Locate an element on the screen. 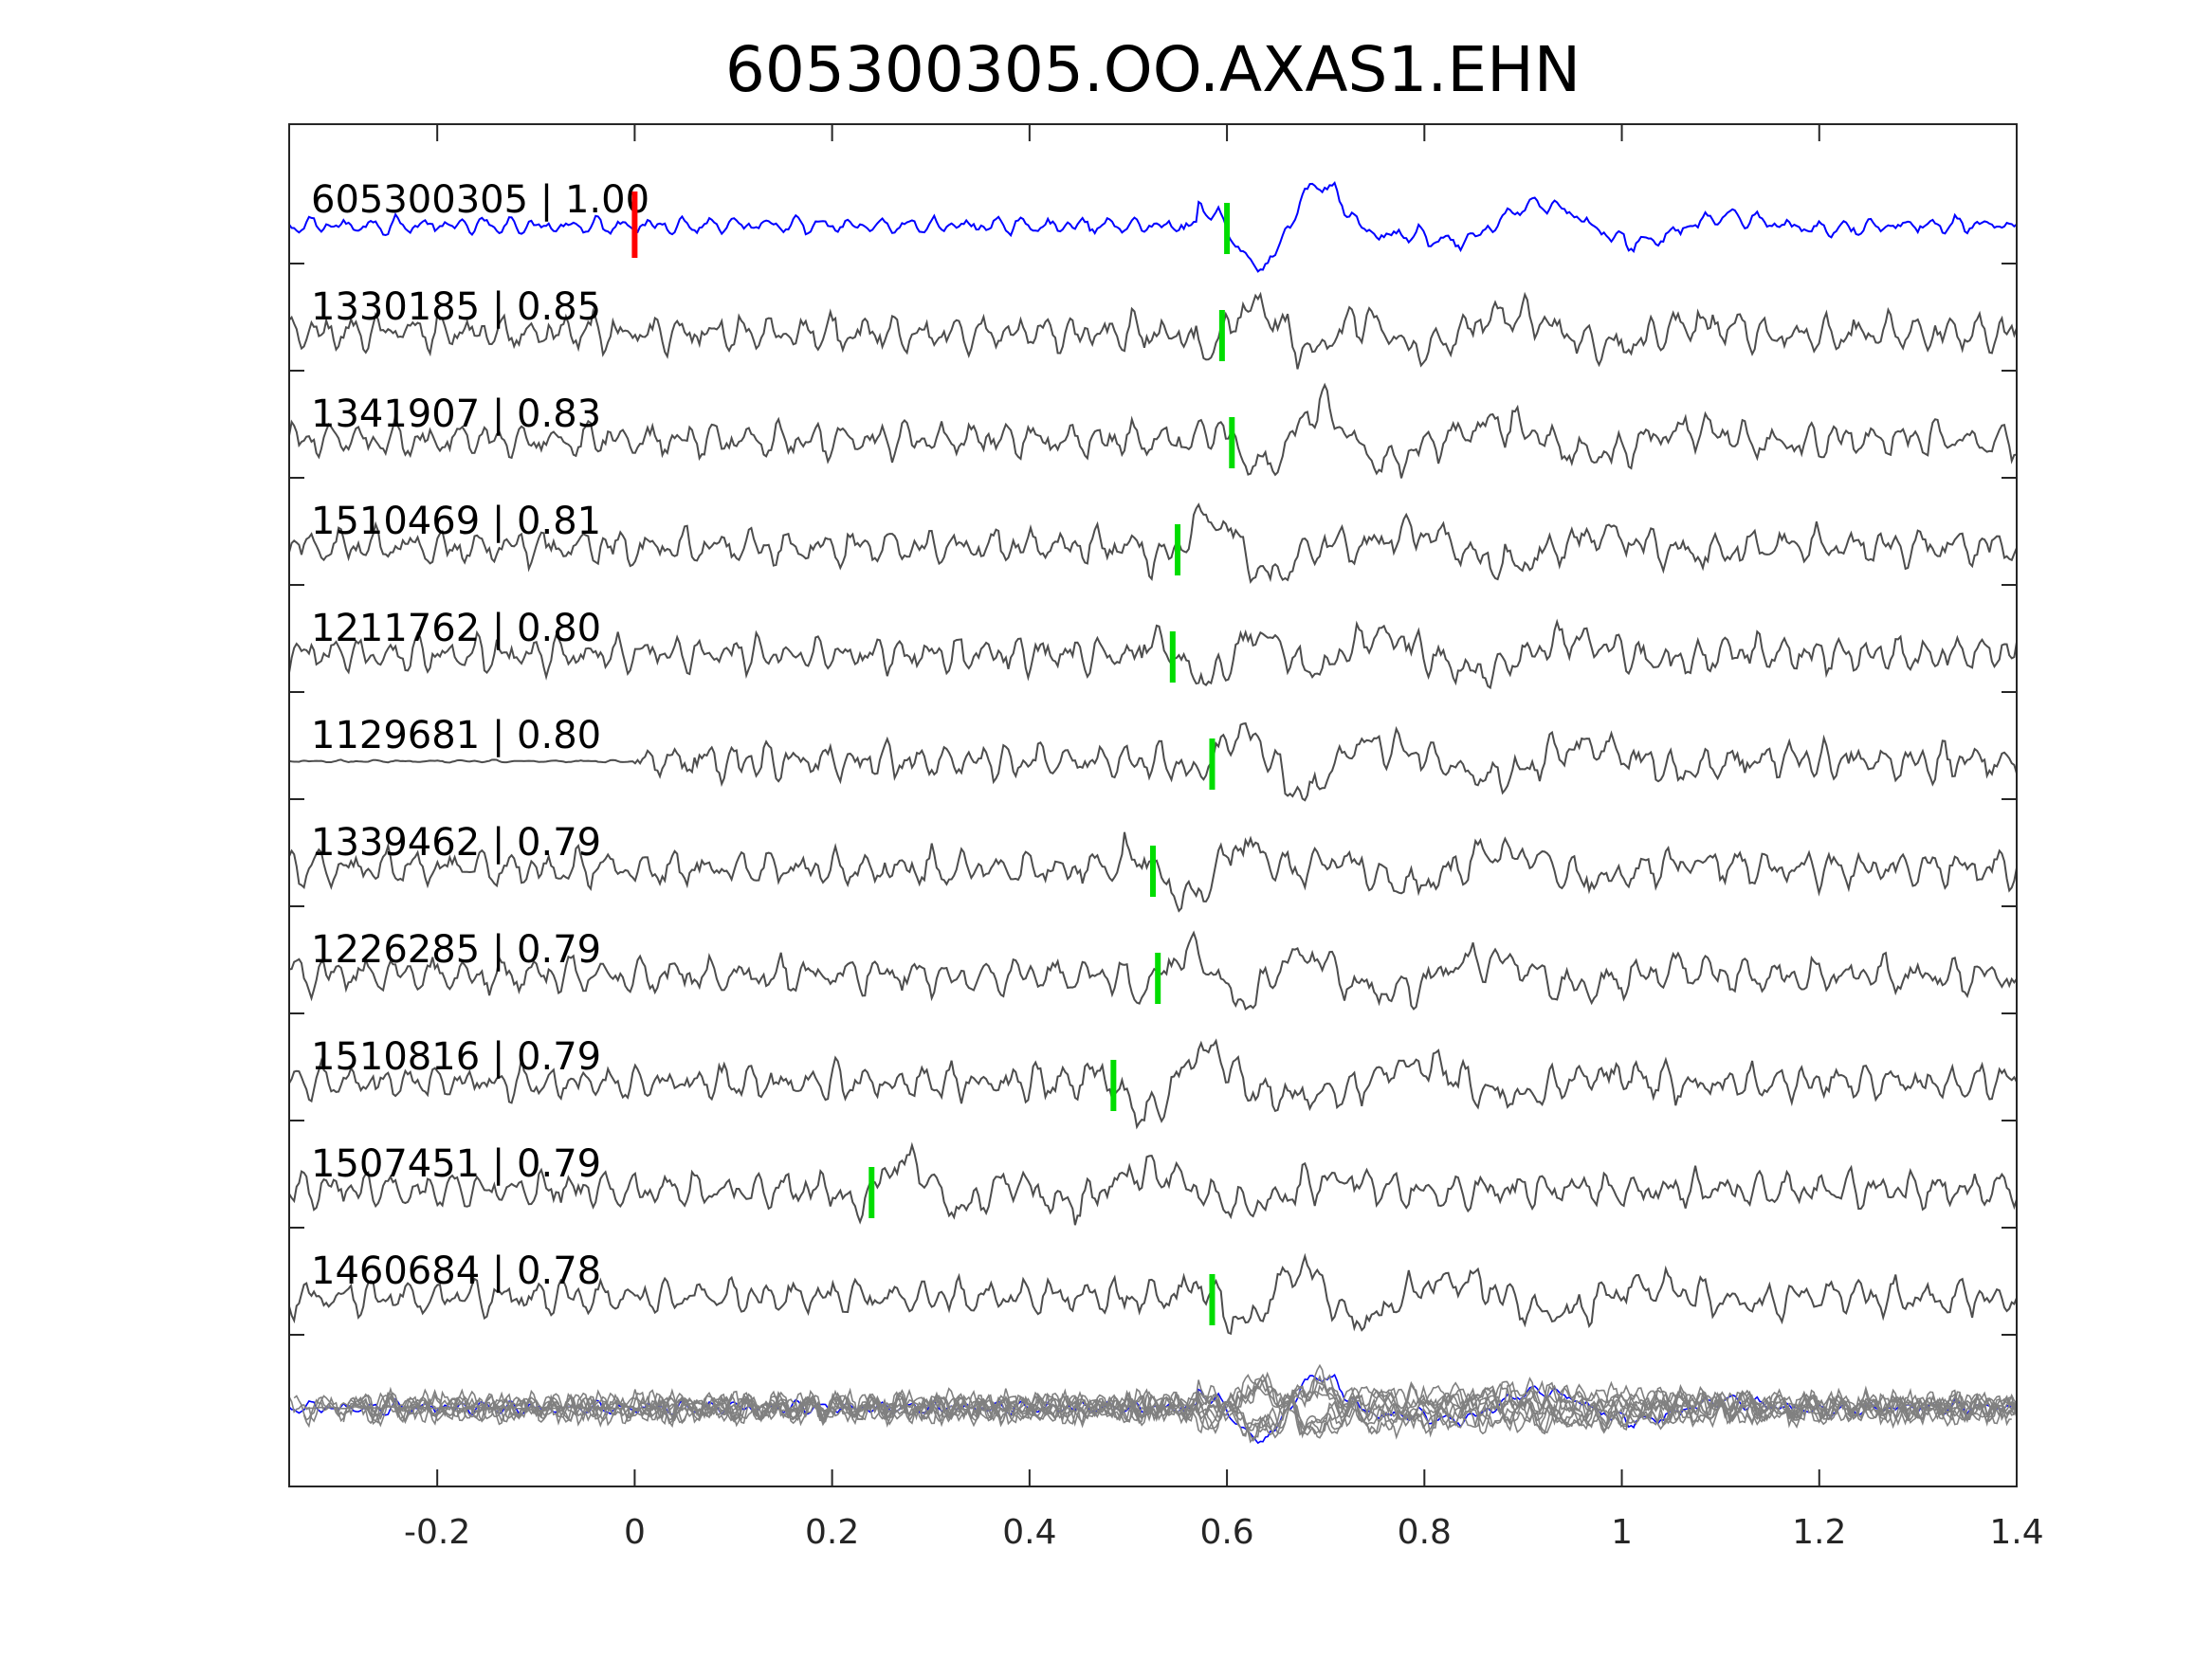 The image size is (2212, 1659). trace-label-1211762: 1211762 | 0.80 is located at coordinates (456, 628).